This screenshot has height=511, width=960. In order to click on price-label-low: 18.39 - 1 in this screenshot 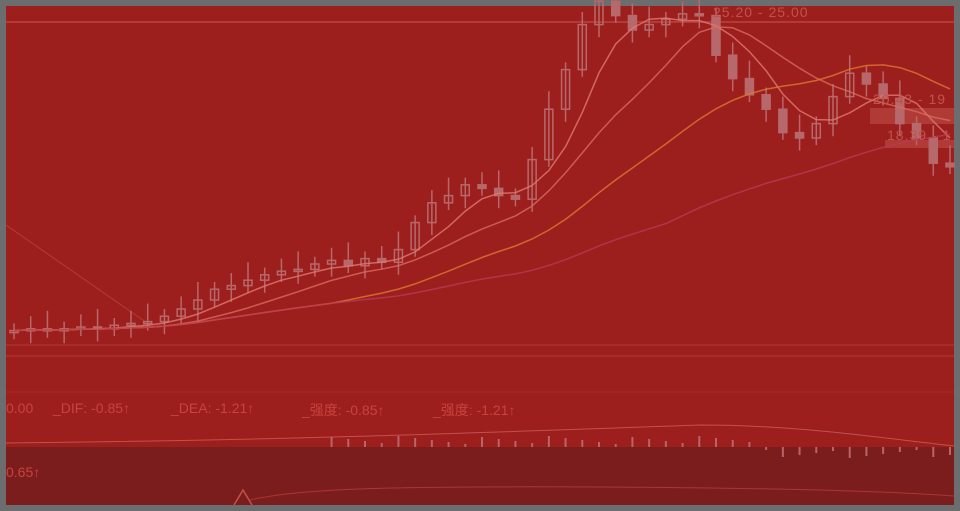, I will do `click(919, 135)`.